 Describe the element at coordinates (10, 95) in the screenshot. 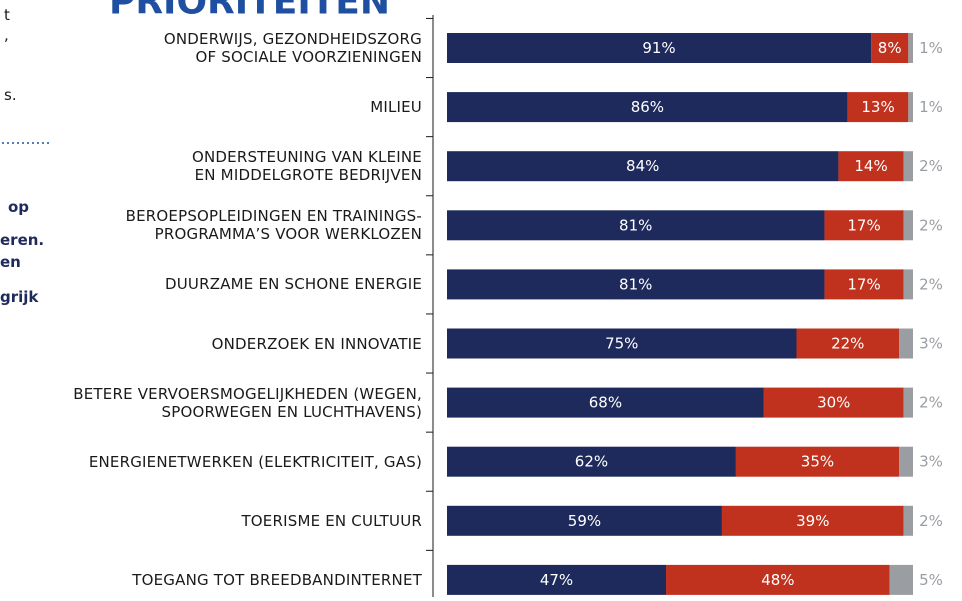

I see `side-text: s.` at that location.